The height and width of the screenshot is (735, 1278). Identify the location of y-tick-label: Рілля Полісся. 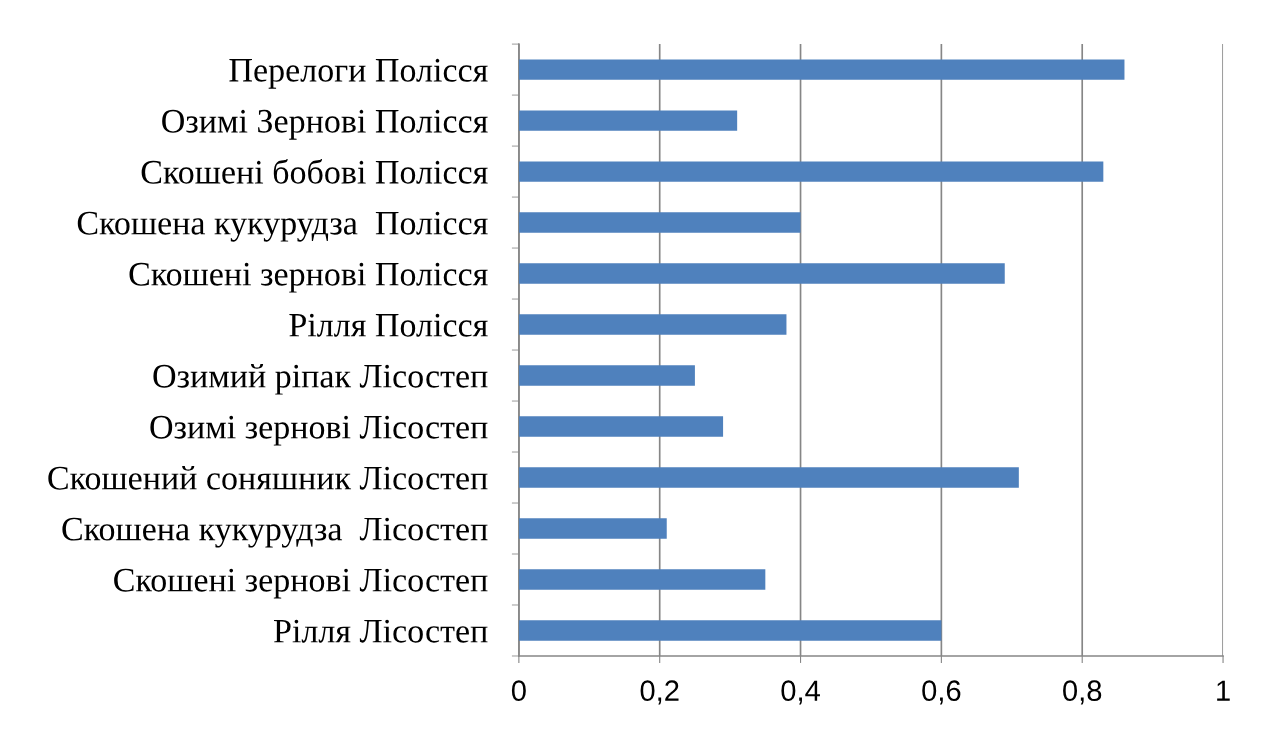
(388, 325).